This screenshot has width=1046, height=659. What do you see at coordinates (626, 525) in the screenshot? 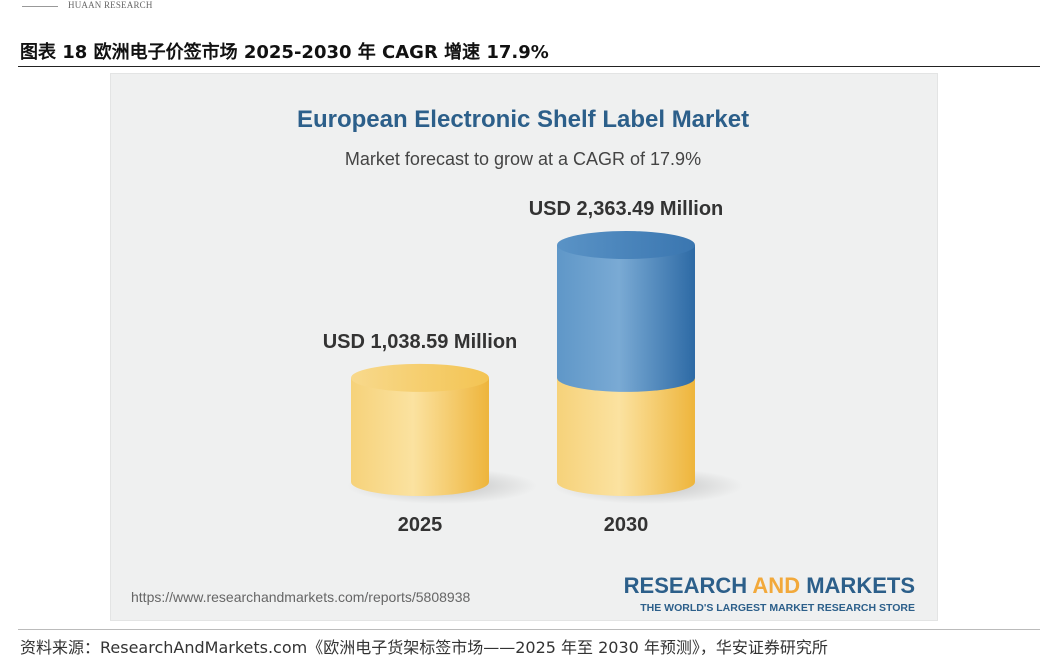
I see `category-label-2030: 2030` at bounding box center [626, 525].